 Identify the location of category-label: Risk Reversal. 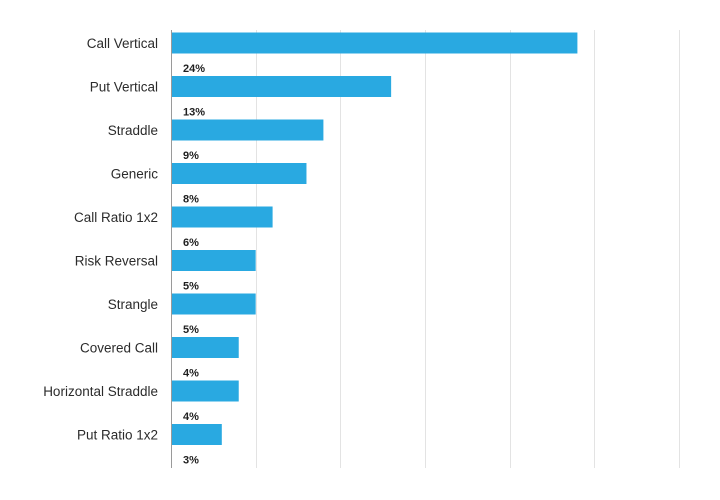
(116, 261).